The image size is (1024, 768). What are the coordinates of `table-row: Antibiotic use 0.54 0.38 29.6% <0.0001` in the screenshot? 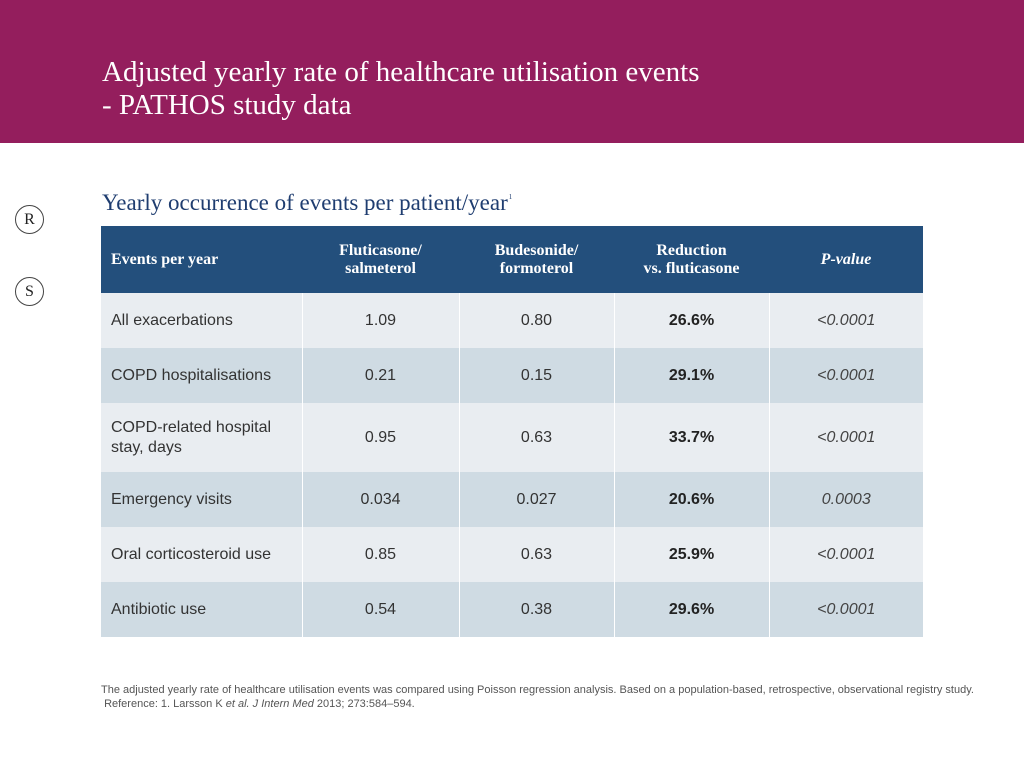 It's located at (512, 609).